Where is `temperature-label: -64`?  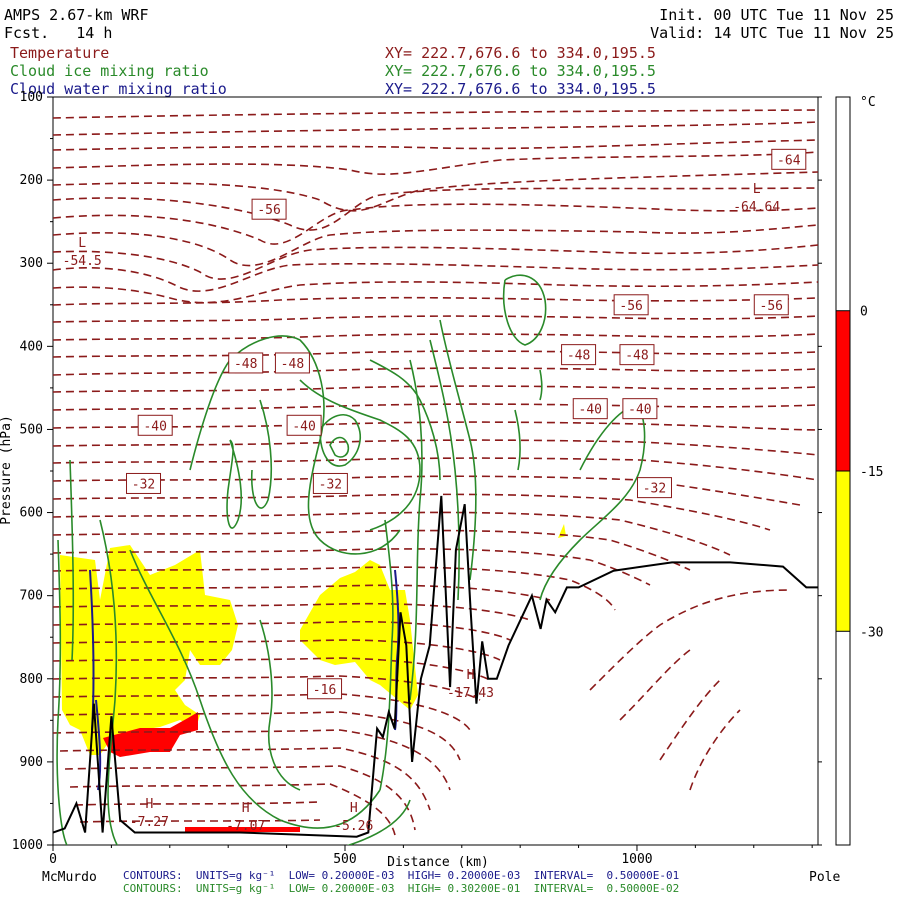 temperature-label: -64 is located at coordinates (789, 160).